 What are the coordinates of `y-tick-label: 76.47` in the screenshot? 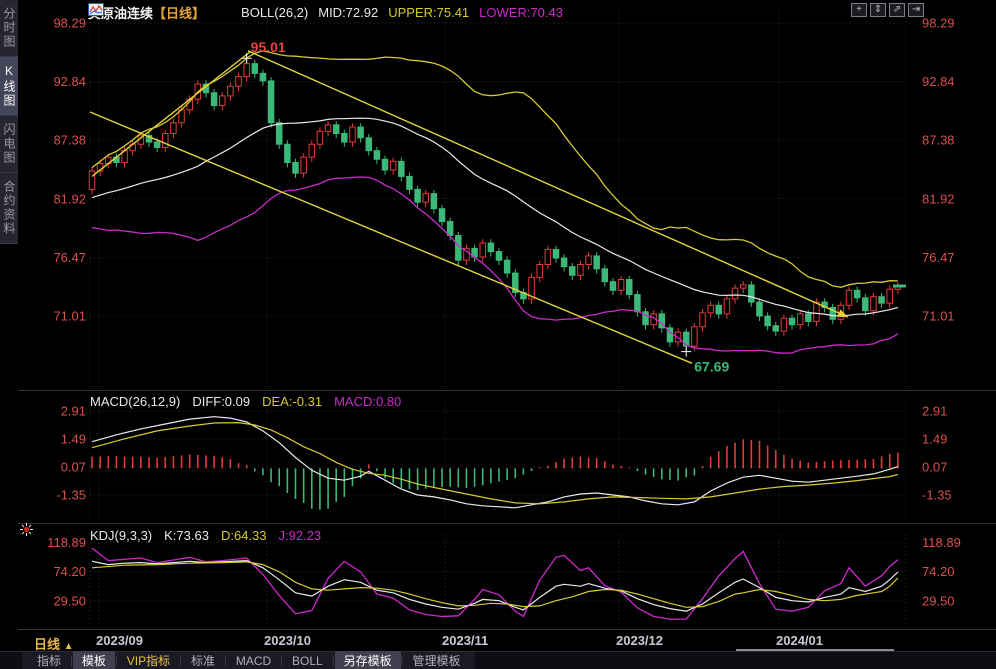 It's located at (69, 257).